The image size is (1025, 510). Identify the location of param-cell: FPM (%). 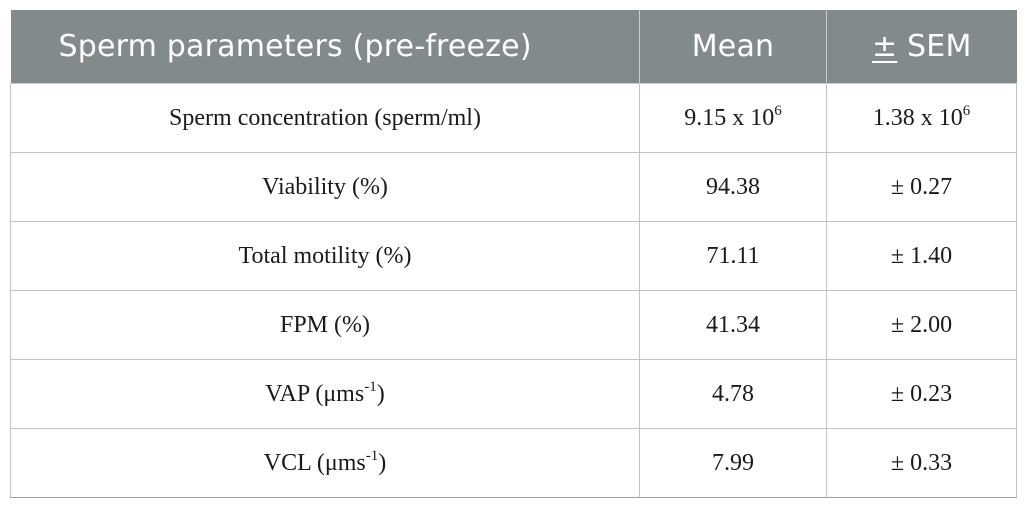
(325, 325).